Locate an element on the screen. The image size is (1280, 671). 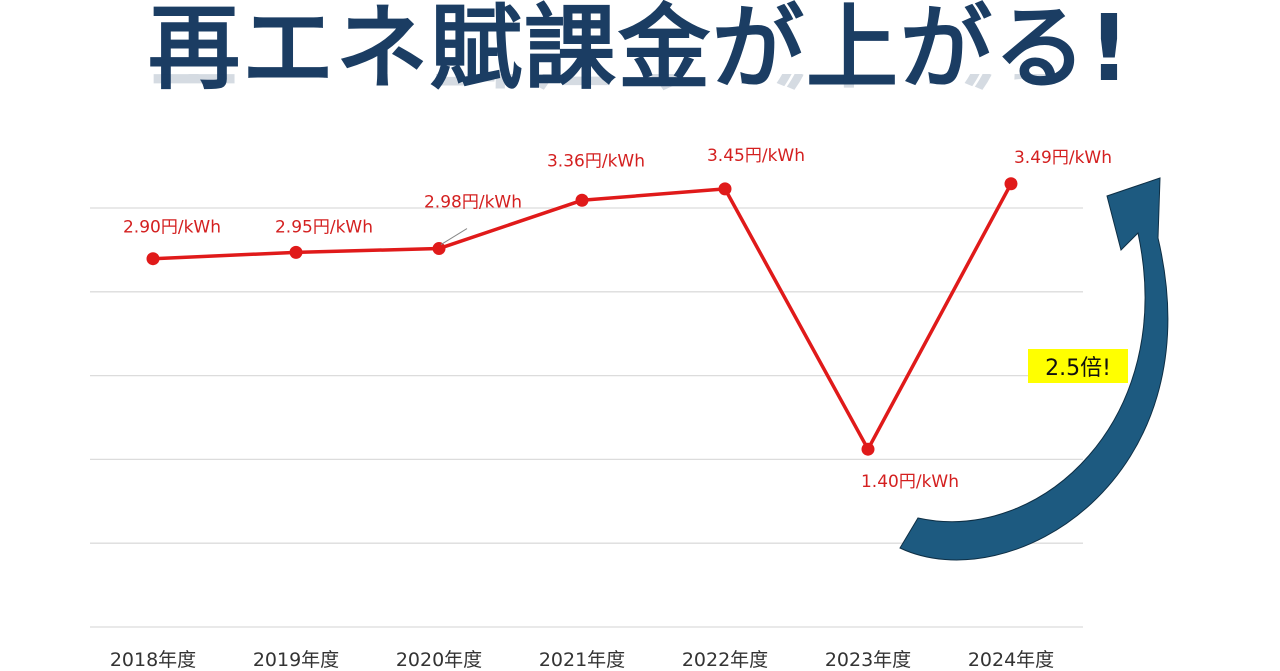
x-tick-label: 2022年度 is located at coordinates (725, 660).